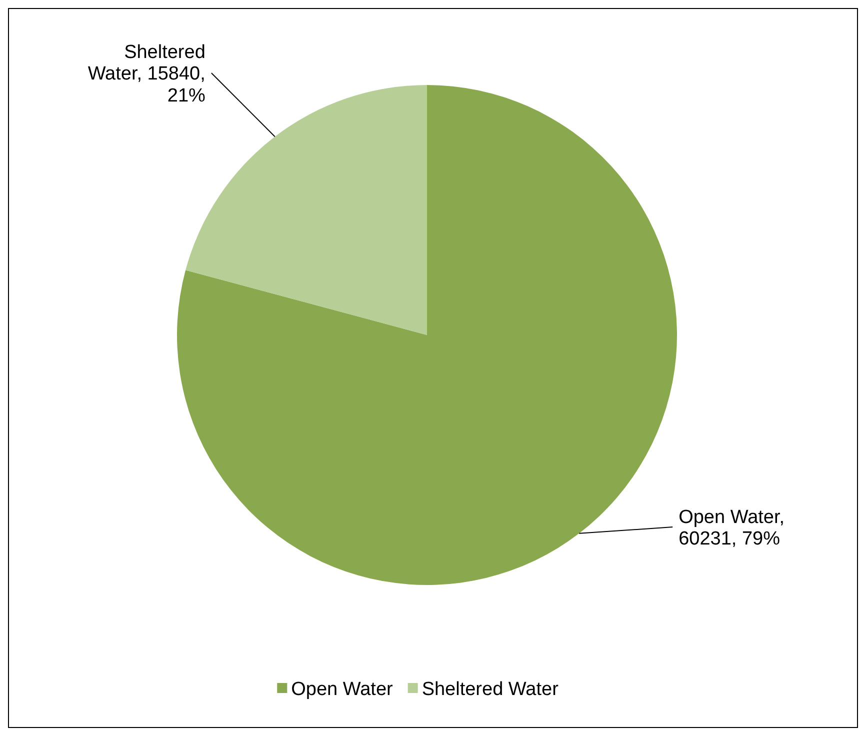 The image size is (860, 733). I want to click on legend-label: Sheltered Water, so click(491, 689).